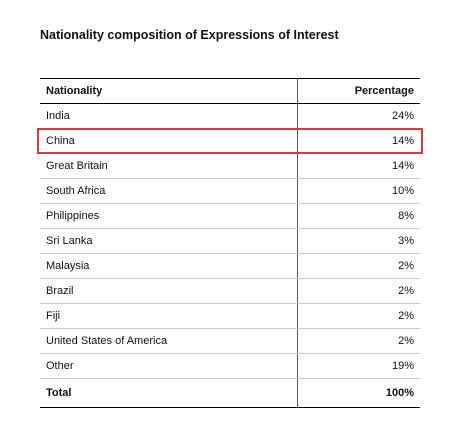 The height and width of the screenshot is (436, 474). I want to click on table-cell: South Africa, so click(169, 191).